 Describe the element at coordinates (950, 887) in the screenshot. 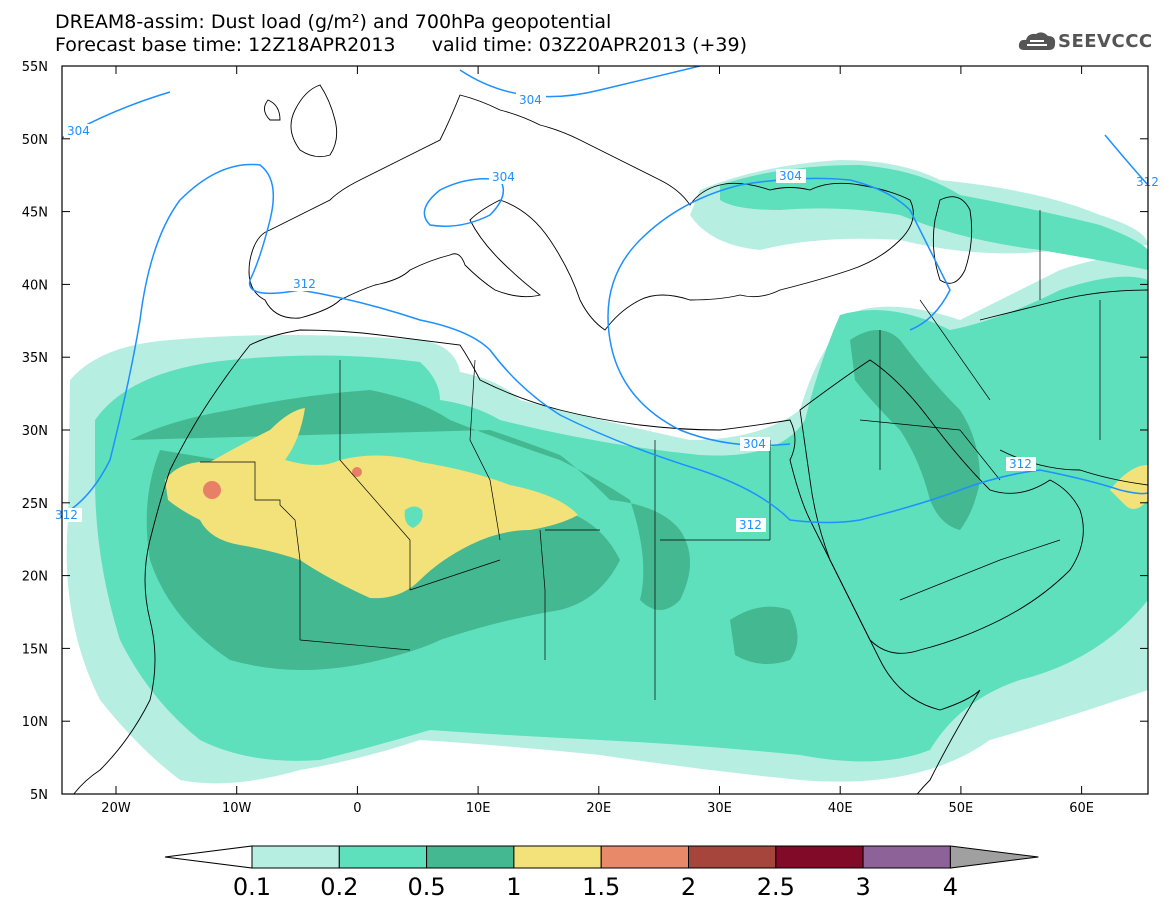

I see `colorbar-label: 4` at that location.